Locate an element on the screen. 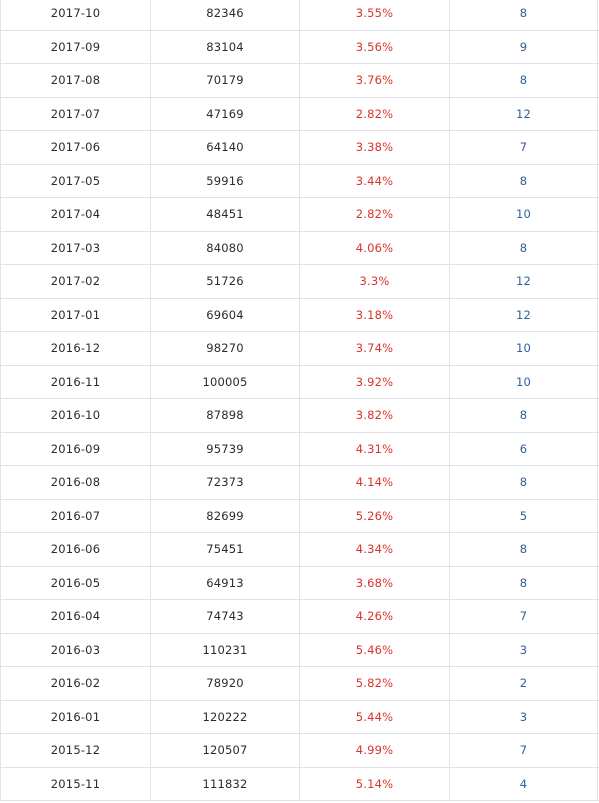 The width and height of the screenshot is (599, 803). rate-cell: 4.06% is located at coordinates (374, 247).